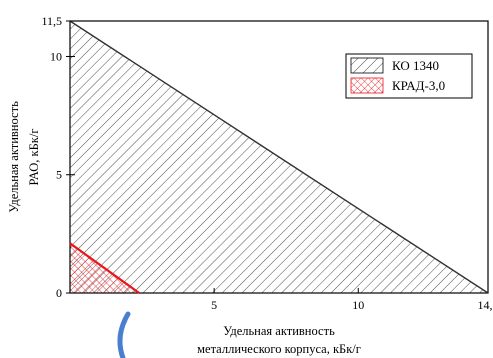  What do you see at coordinates (59, 293) in the screenshot?
I see `y-tick-label: 0` at bounding box center [59, 293].